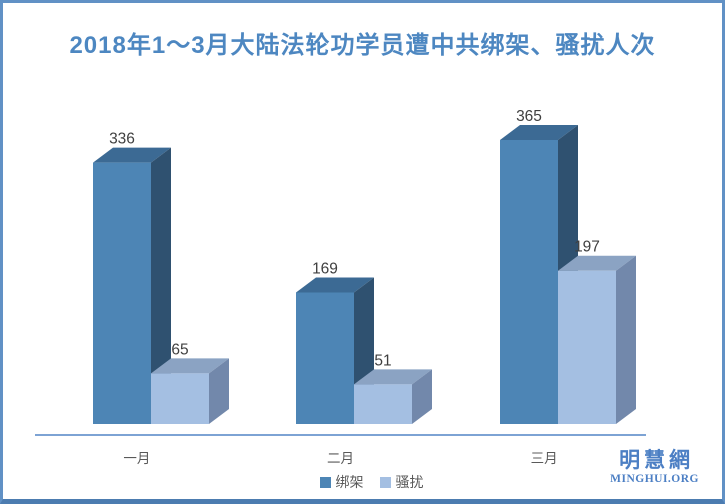 This screenshot has height=504, width=725. I want to click on value-label: 336, so click(122, 139).